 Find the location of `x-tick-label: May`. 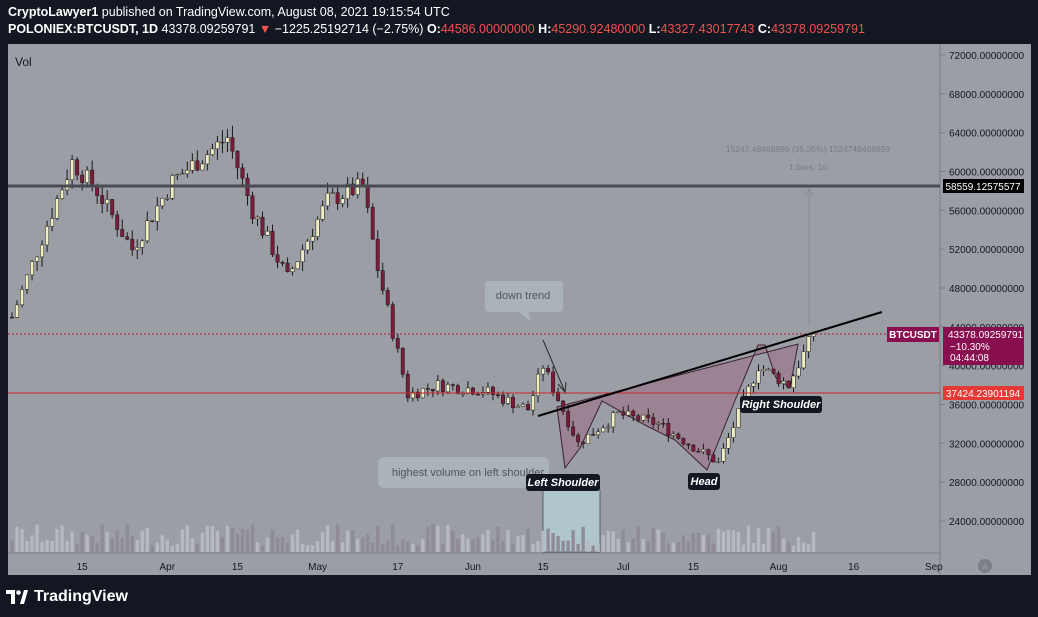

x-tick-label: May is located at coordinates (317, 567).